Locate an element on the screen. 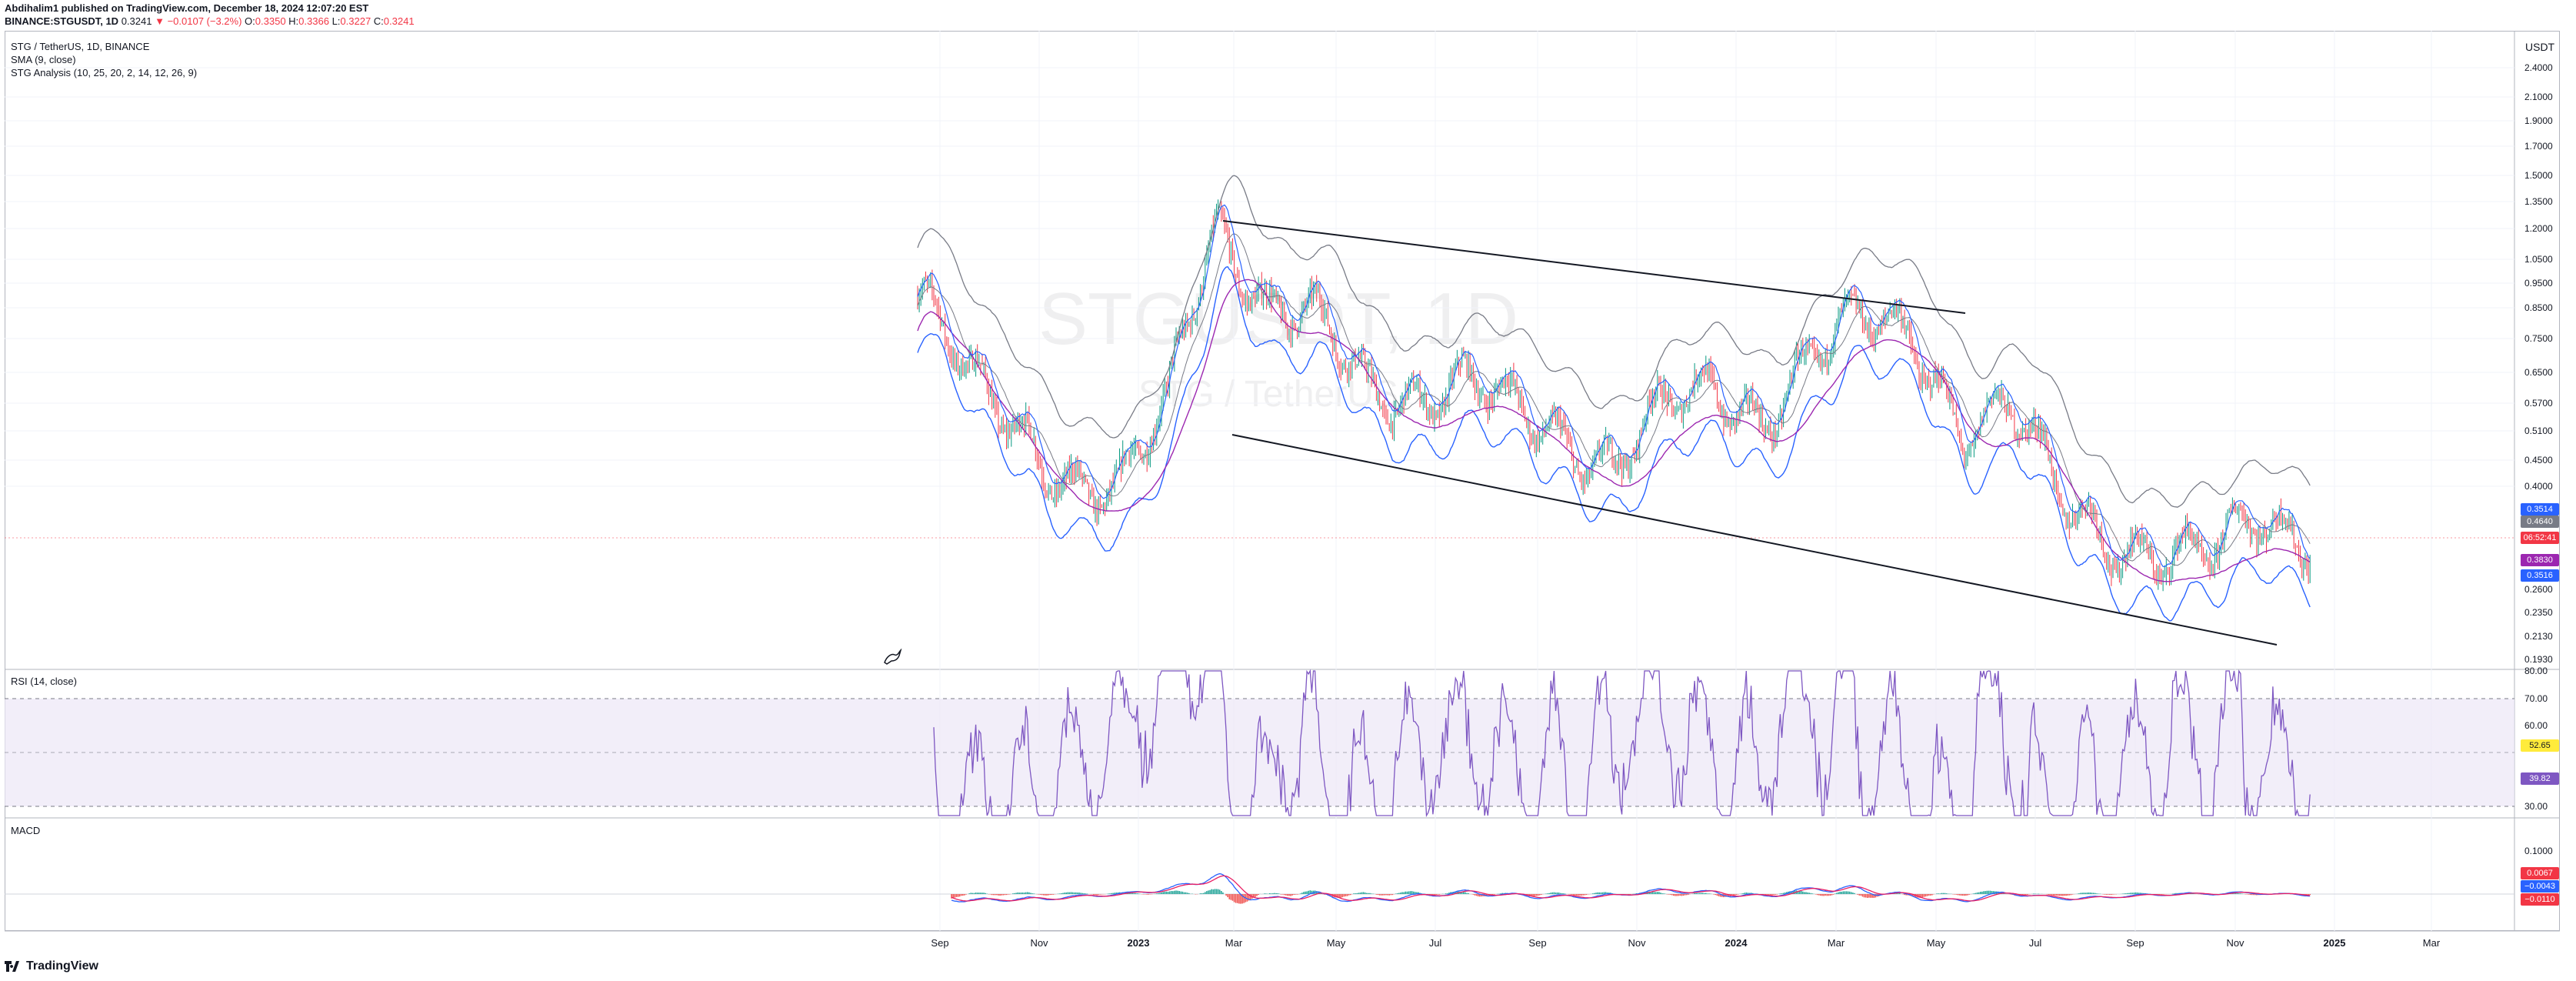 This screenshot has width=2576, height=981. time-tick-label: 2025 is located at coordinates (2335, 943).